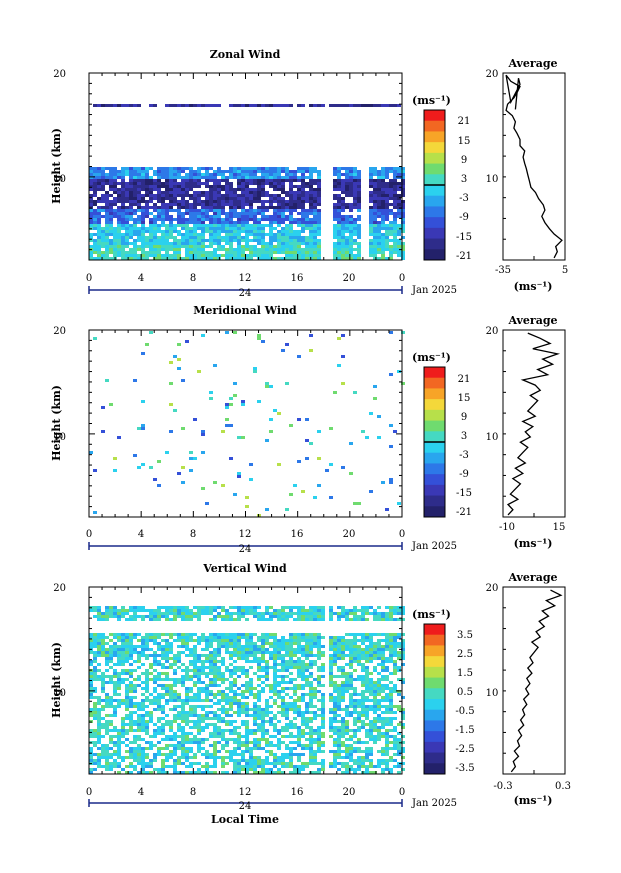  What do you see at coordinates (56, 423) in the screenshot?
I see `meridional-ylabel: Height (km)` at bounding box center [56, 423].